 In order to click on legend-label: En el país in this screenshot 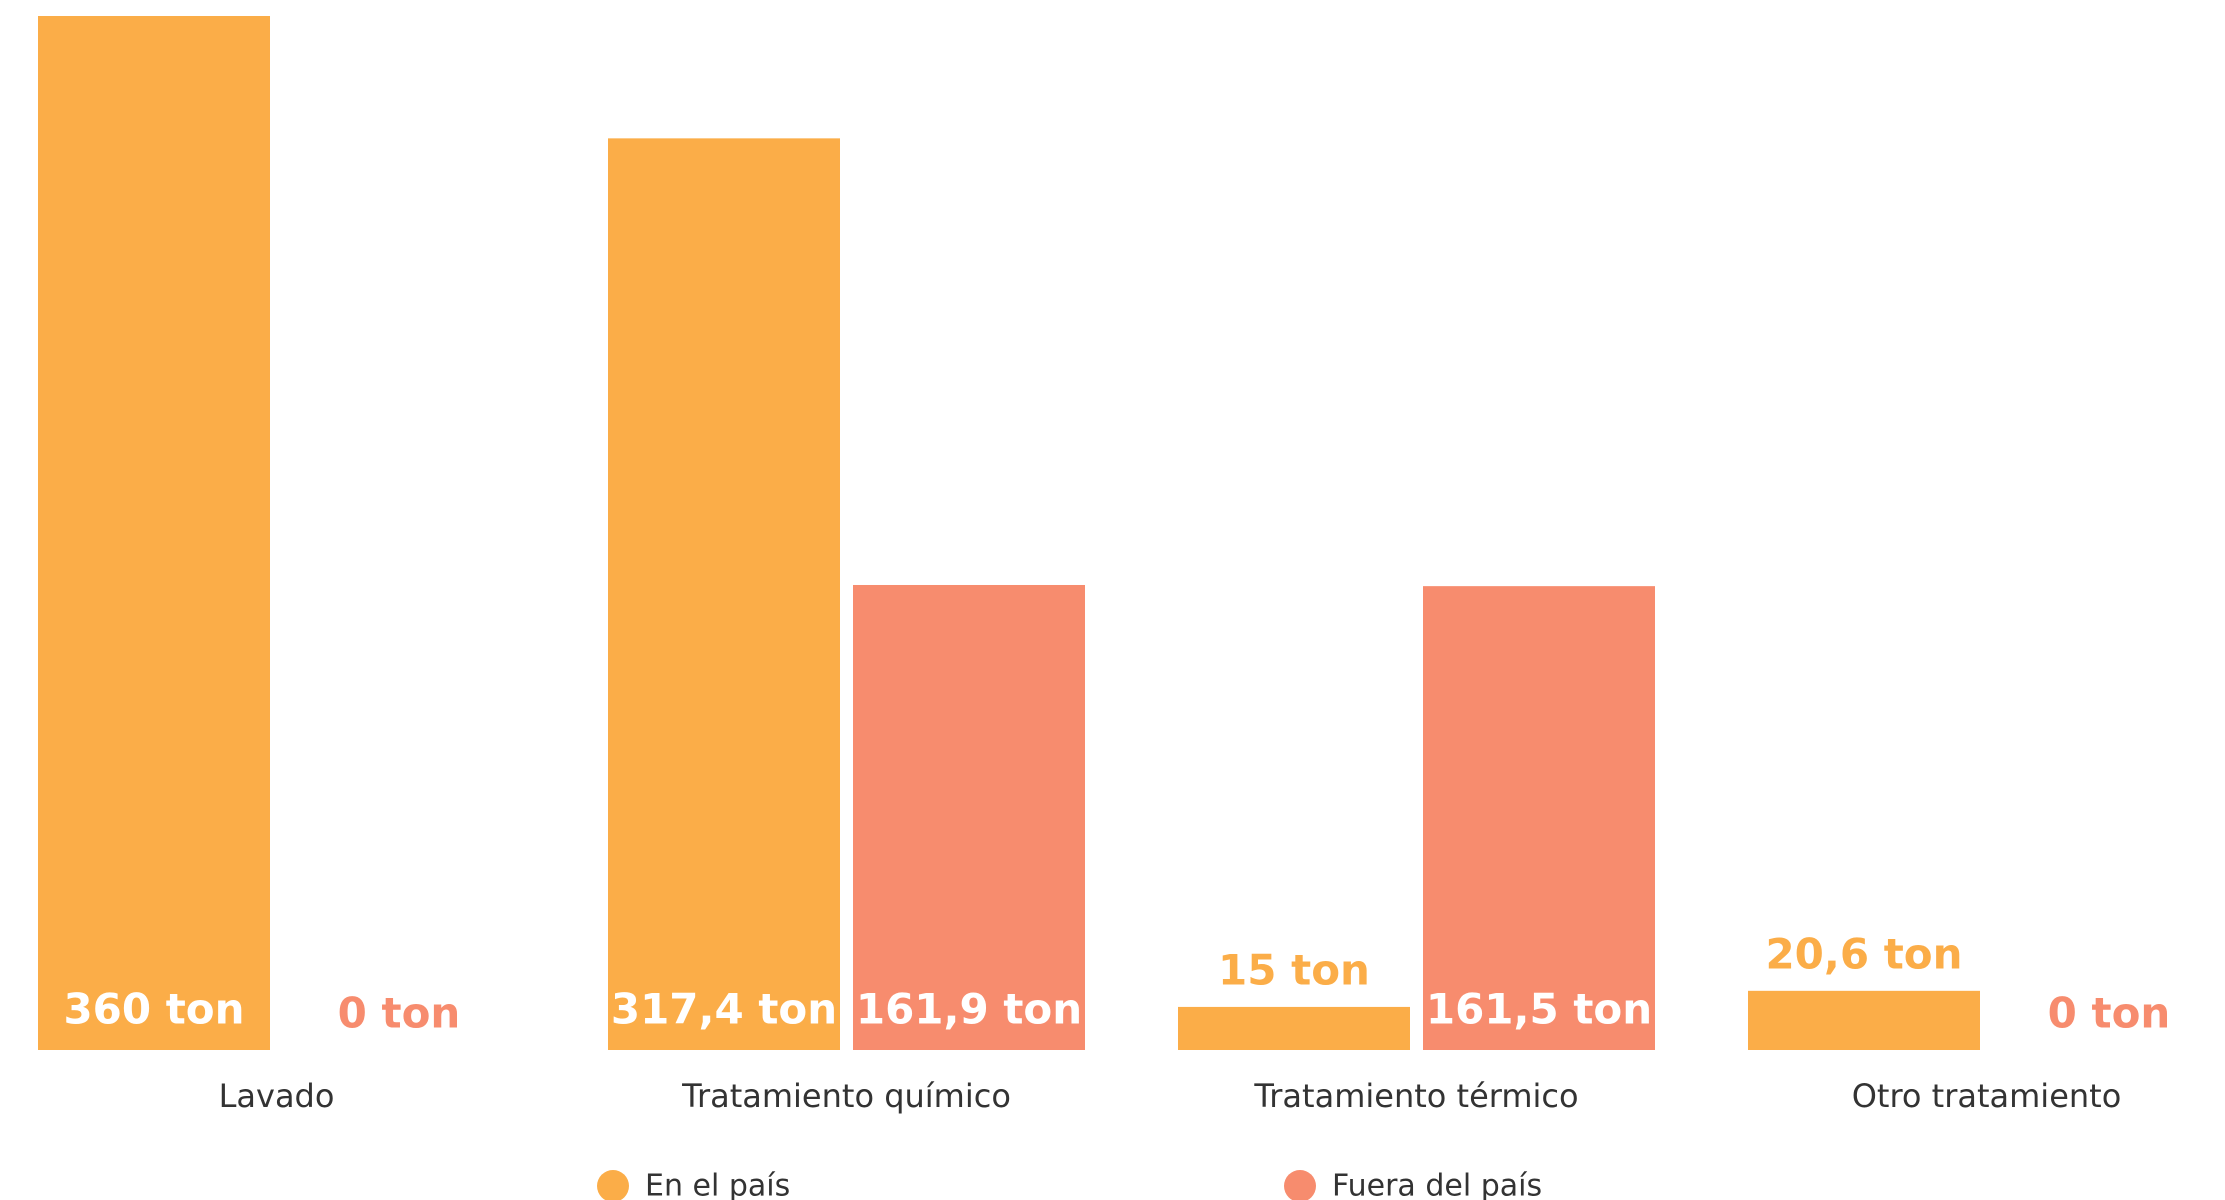, I will do `click(717, 1184)`.